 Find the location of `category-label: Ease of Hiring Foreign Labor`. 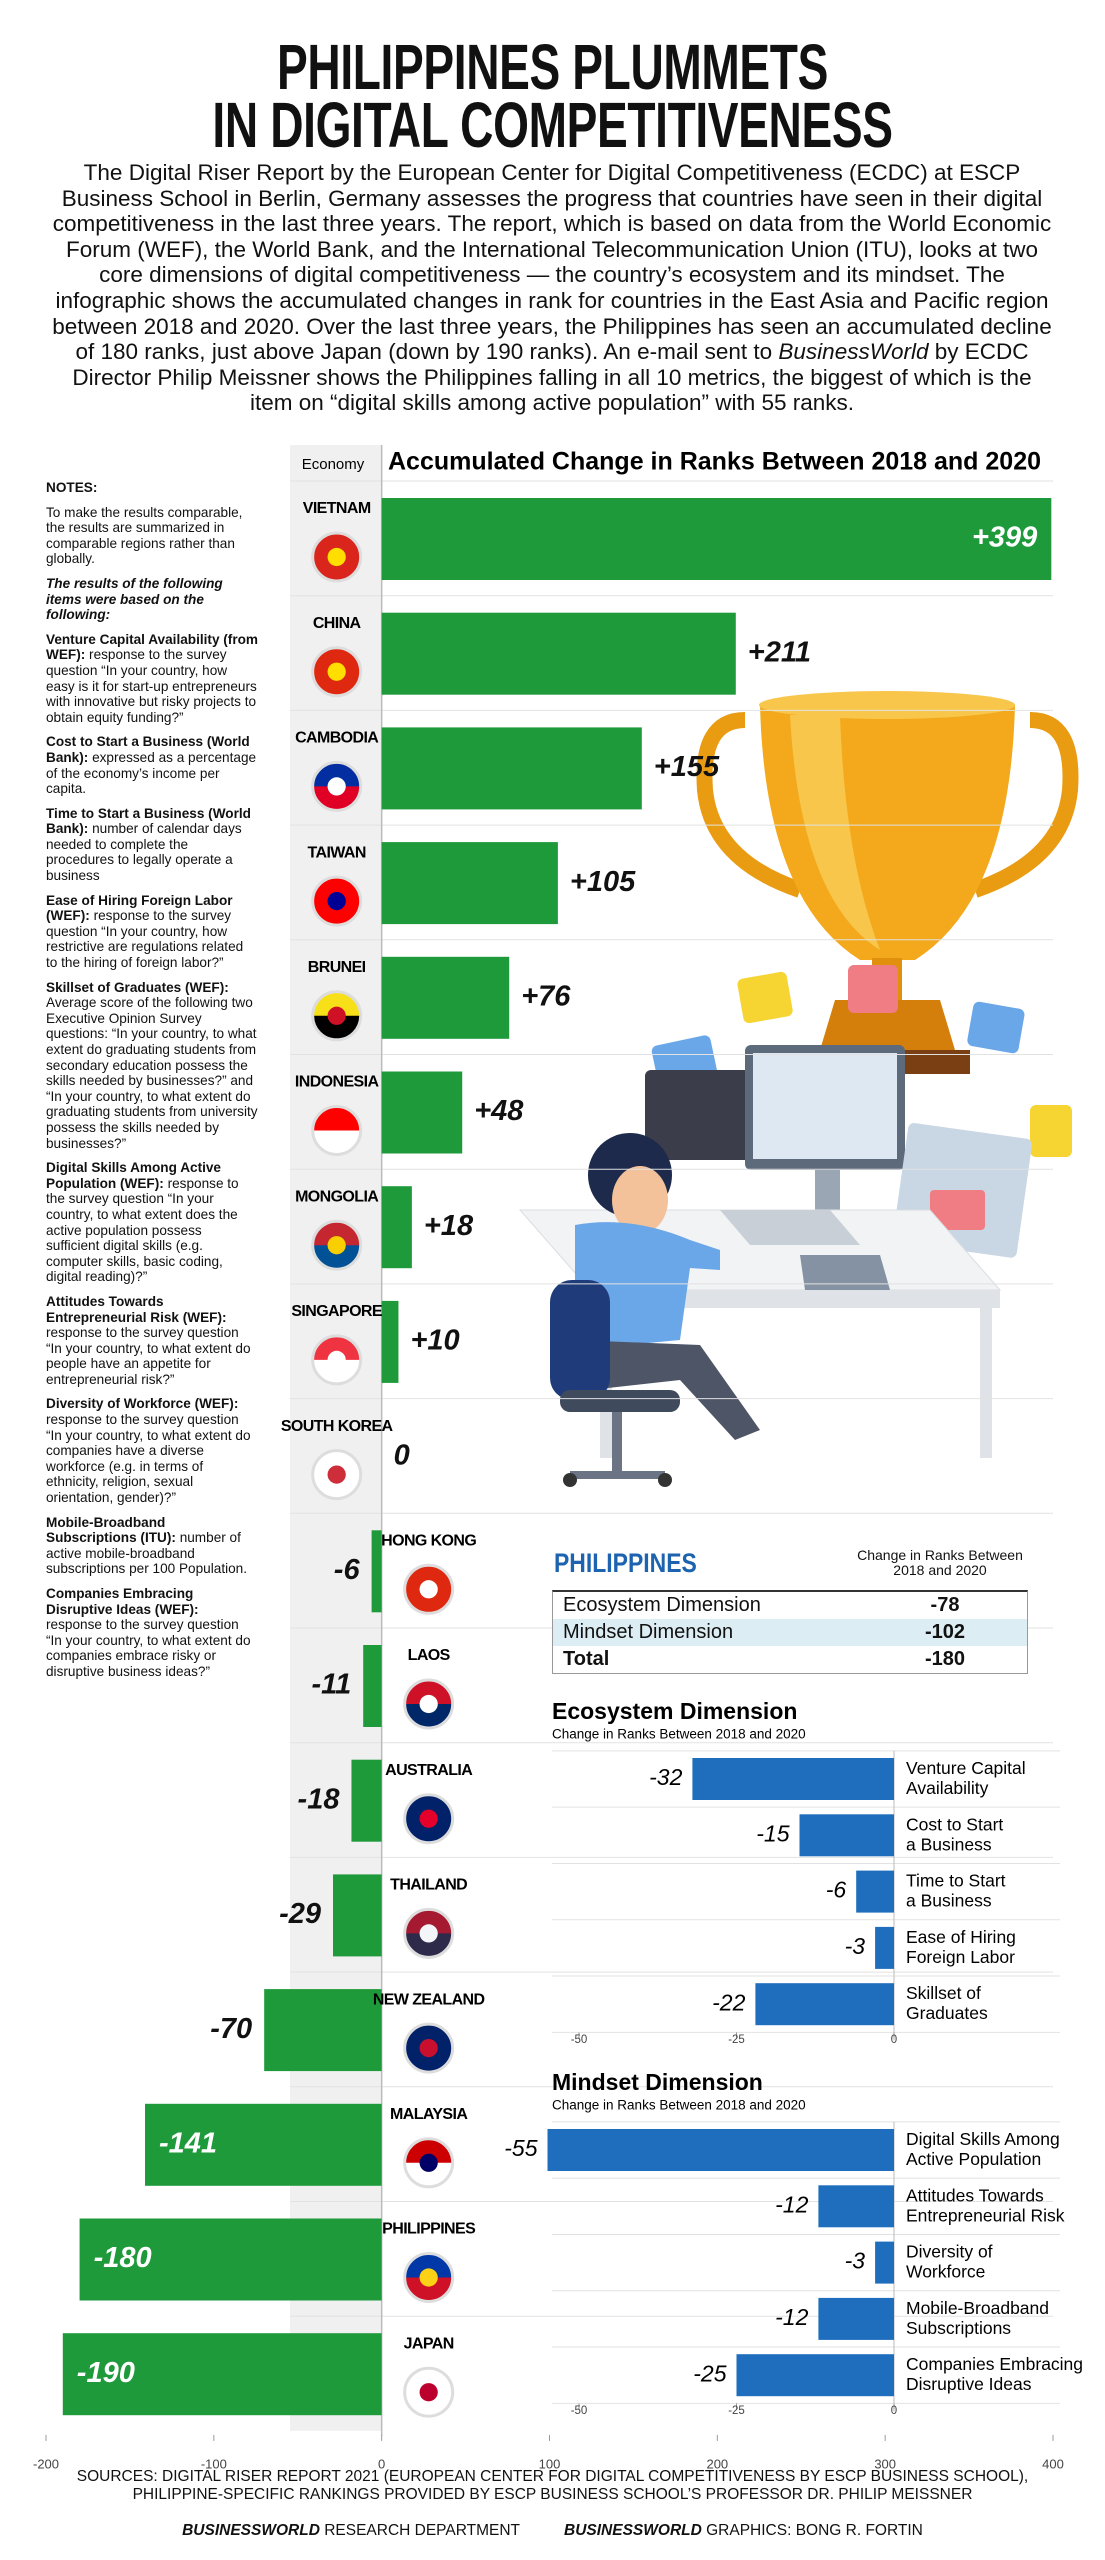

category-label: Ease of Hiring Foreign Labor is located at coordinates (961, 1947).